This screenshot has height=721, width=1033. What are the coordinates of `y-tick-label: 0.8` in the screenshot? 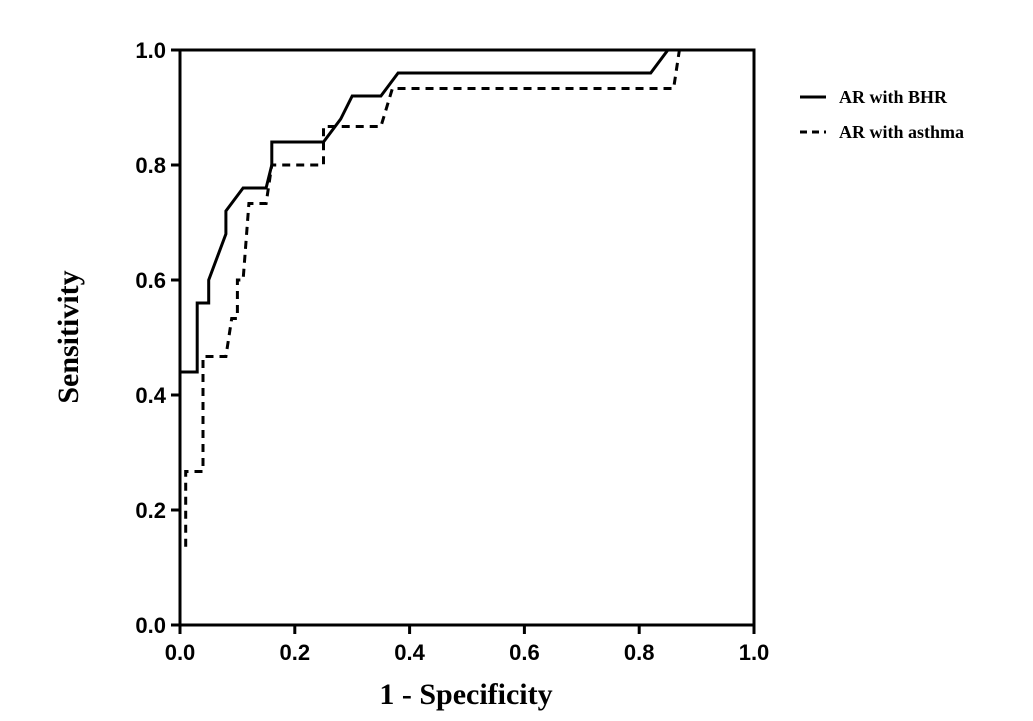 It's located at (150, 165).